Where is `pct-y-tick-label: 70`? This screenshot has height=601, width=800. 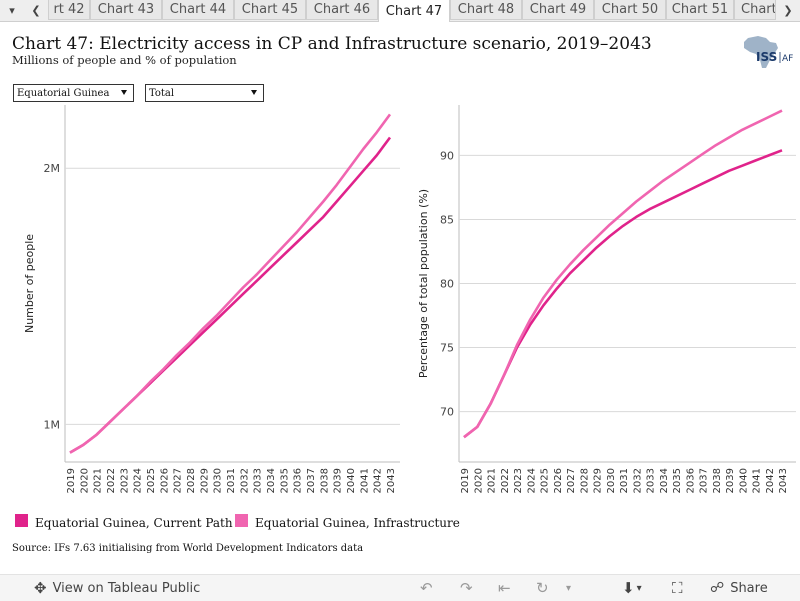 pct-y-tick-label: 70 is located at coordinates (447, 412).